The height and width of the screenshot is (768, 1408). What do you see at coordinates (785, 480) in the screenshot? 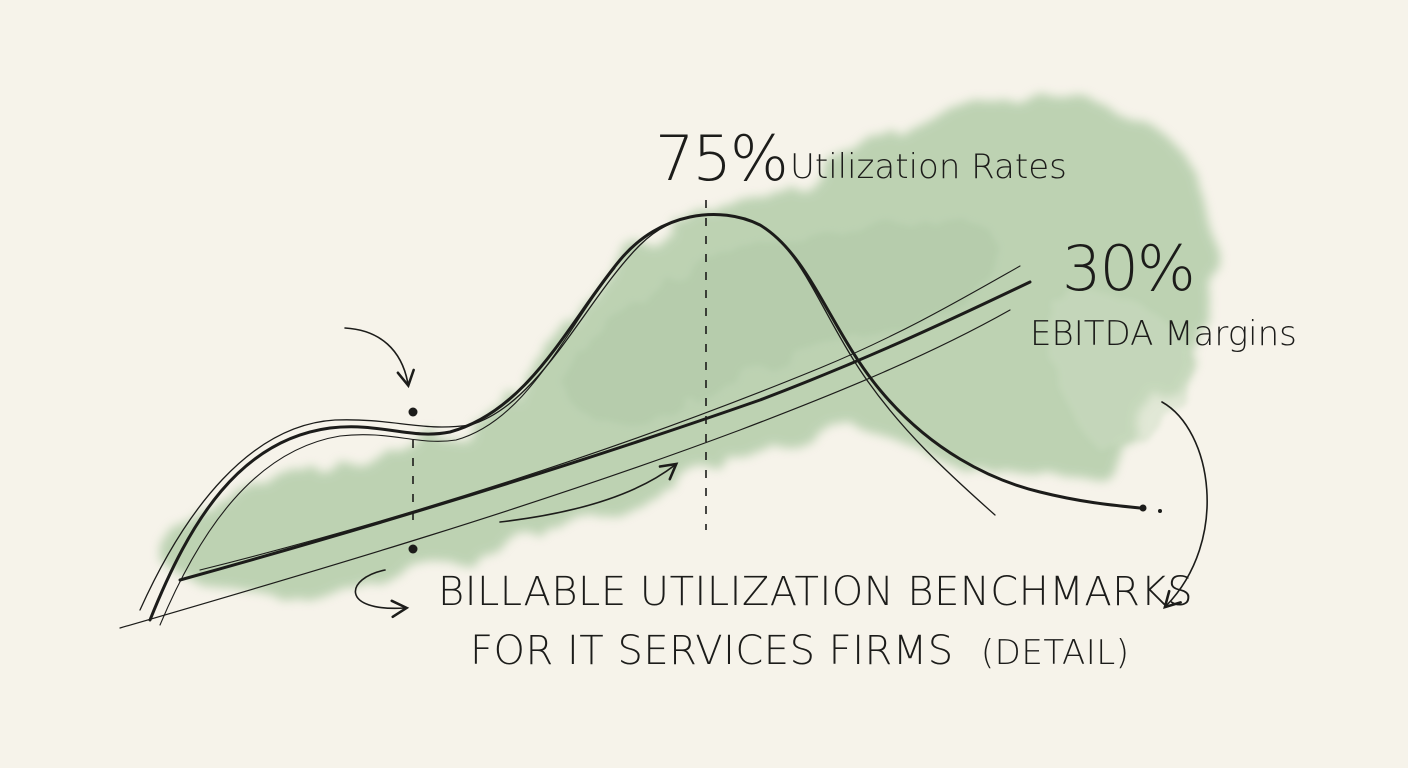
I see `marker-dots` at bounding box center [785, 480].